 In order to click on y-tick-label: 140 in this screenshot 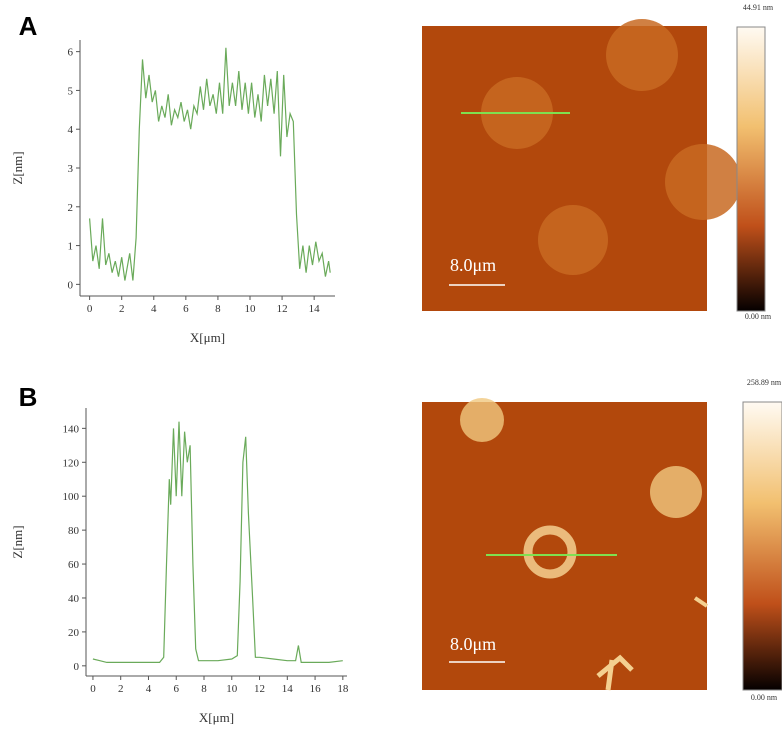, I will do `click(71, 429)`.